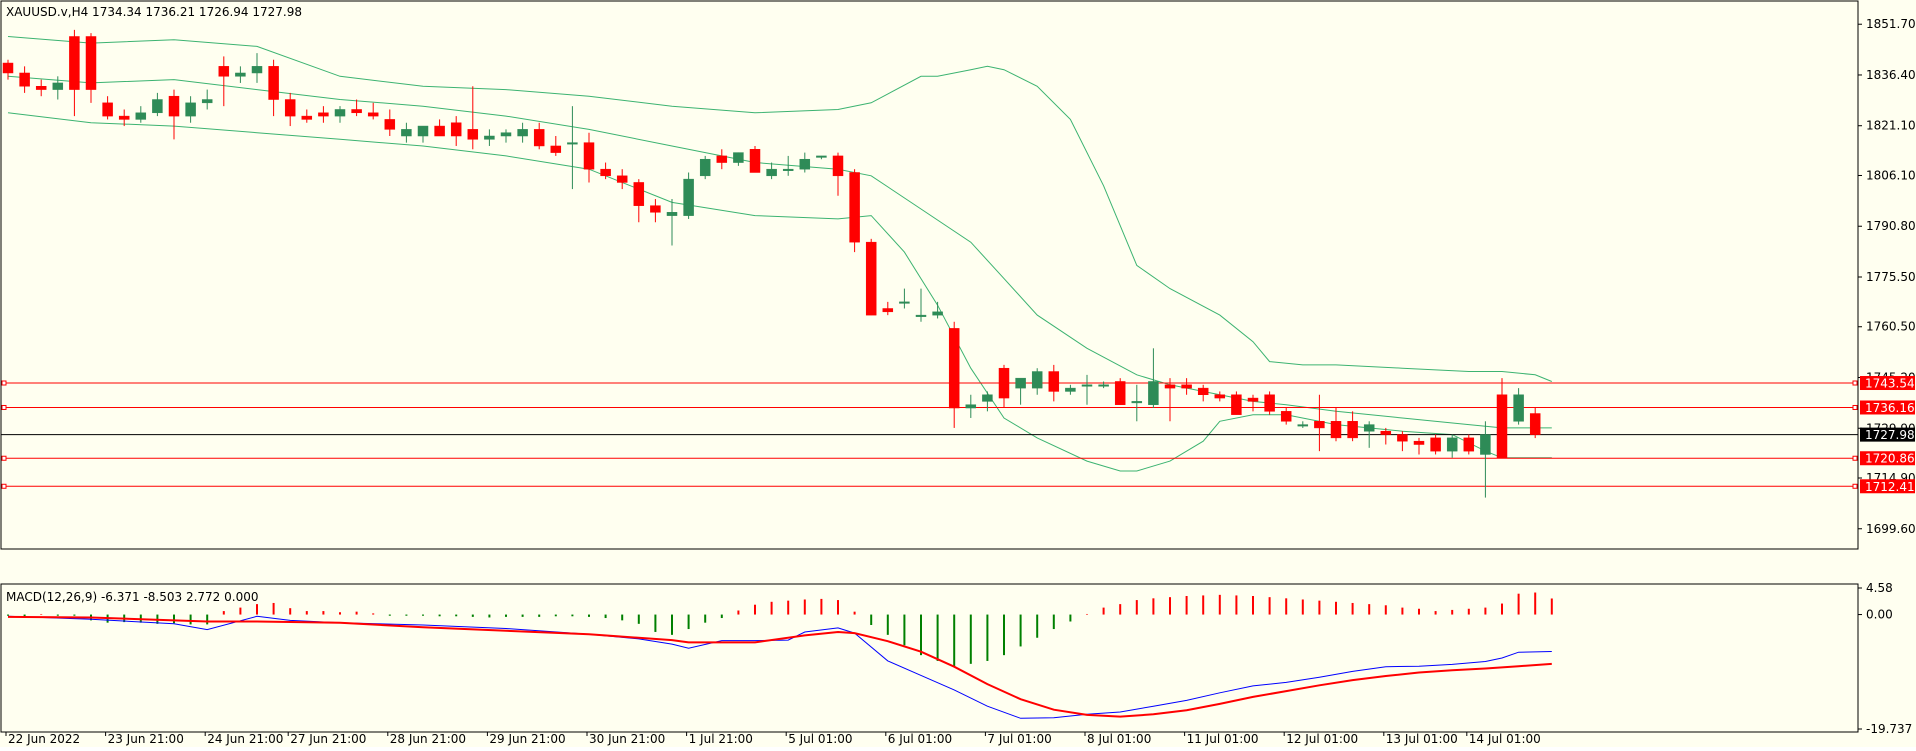  What do you see at coordinates (1889, 729) in the screenshot?
I see `macd-tick-label: -19.737` at bounding box center [1889, 729].